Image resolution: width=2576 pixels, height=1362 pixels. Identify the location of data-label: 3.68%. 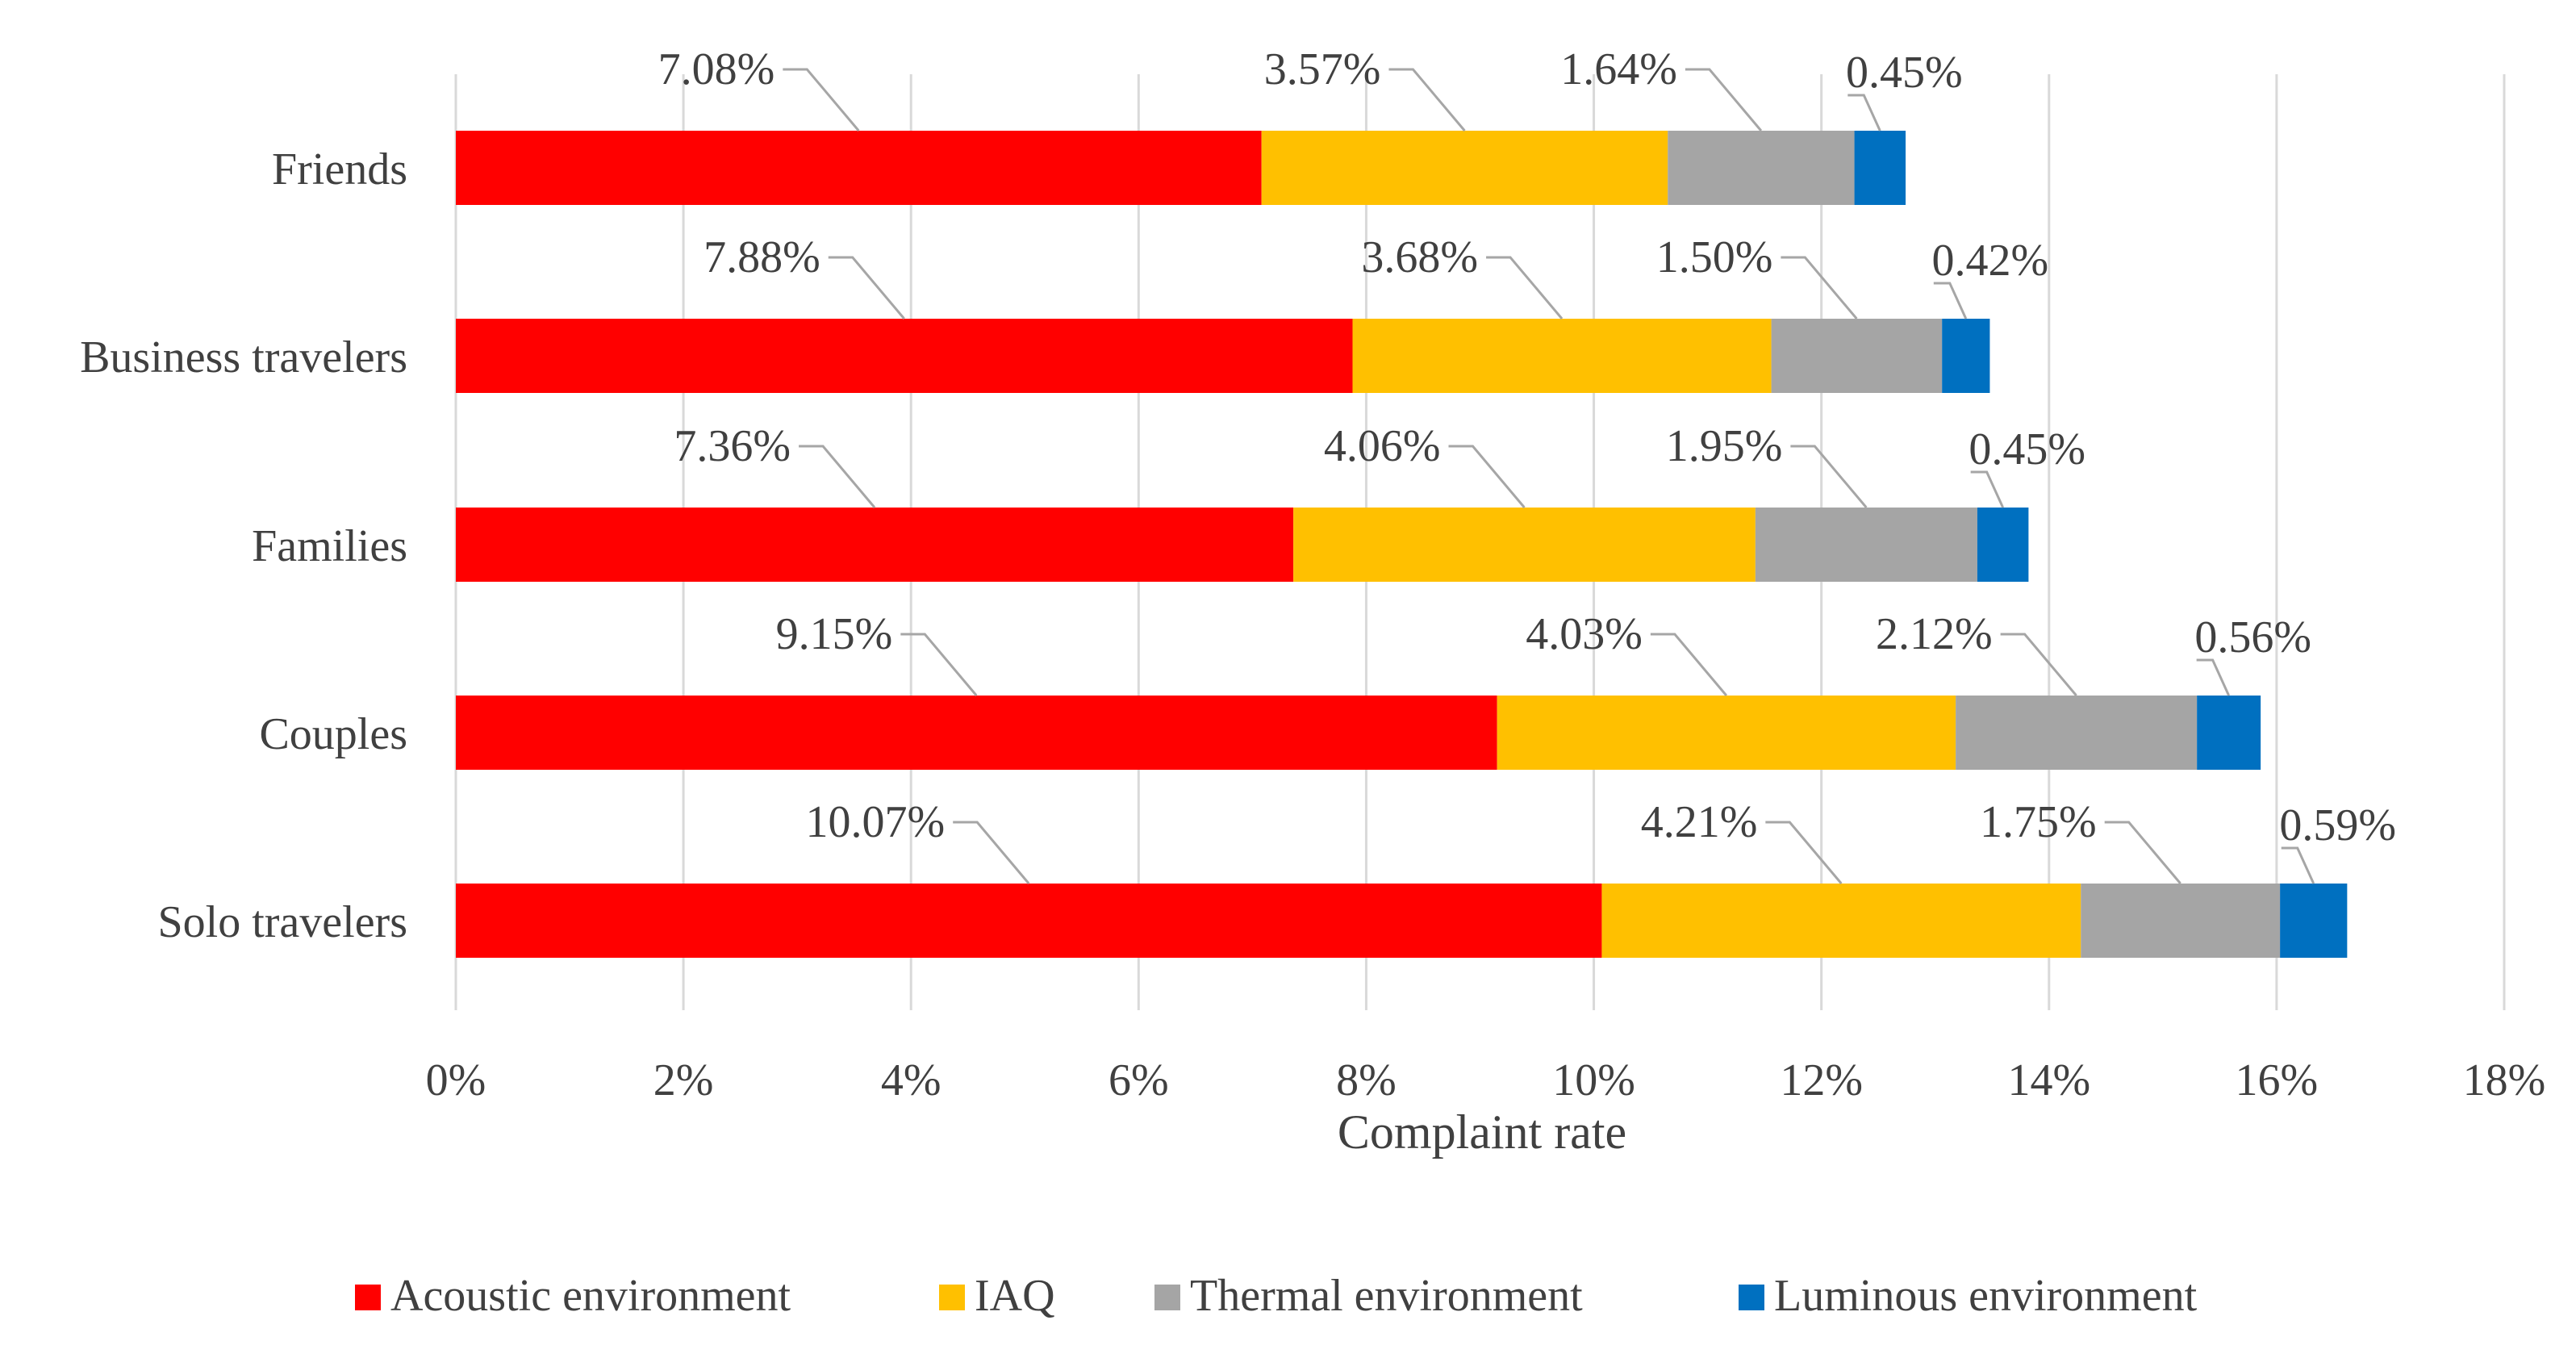
(1419, 257).